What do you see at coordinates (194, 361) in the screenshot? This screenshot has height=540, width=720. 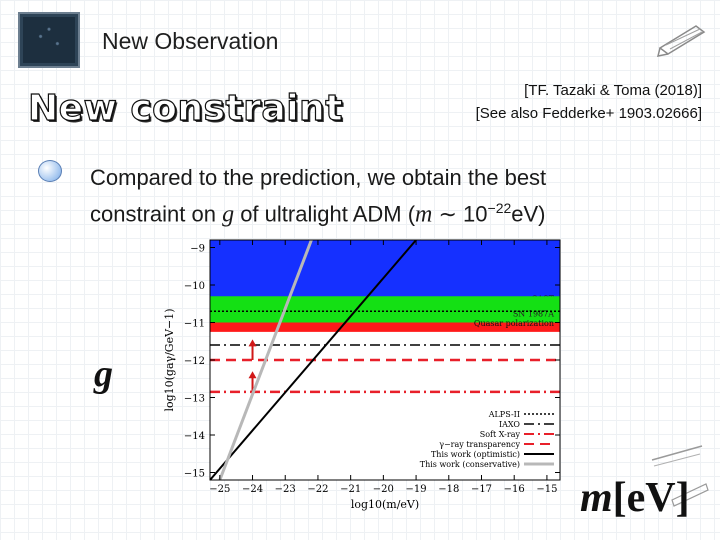 I see `y-tick-label-3: −12` at bounding box center [194, 361].